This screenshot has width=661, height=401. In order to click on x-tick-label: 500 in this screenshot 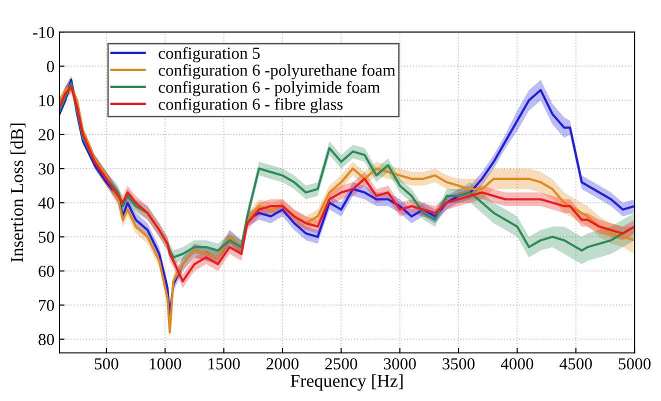, I will do `click(106, 364)`.